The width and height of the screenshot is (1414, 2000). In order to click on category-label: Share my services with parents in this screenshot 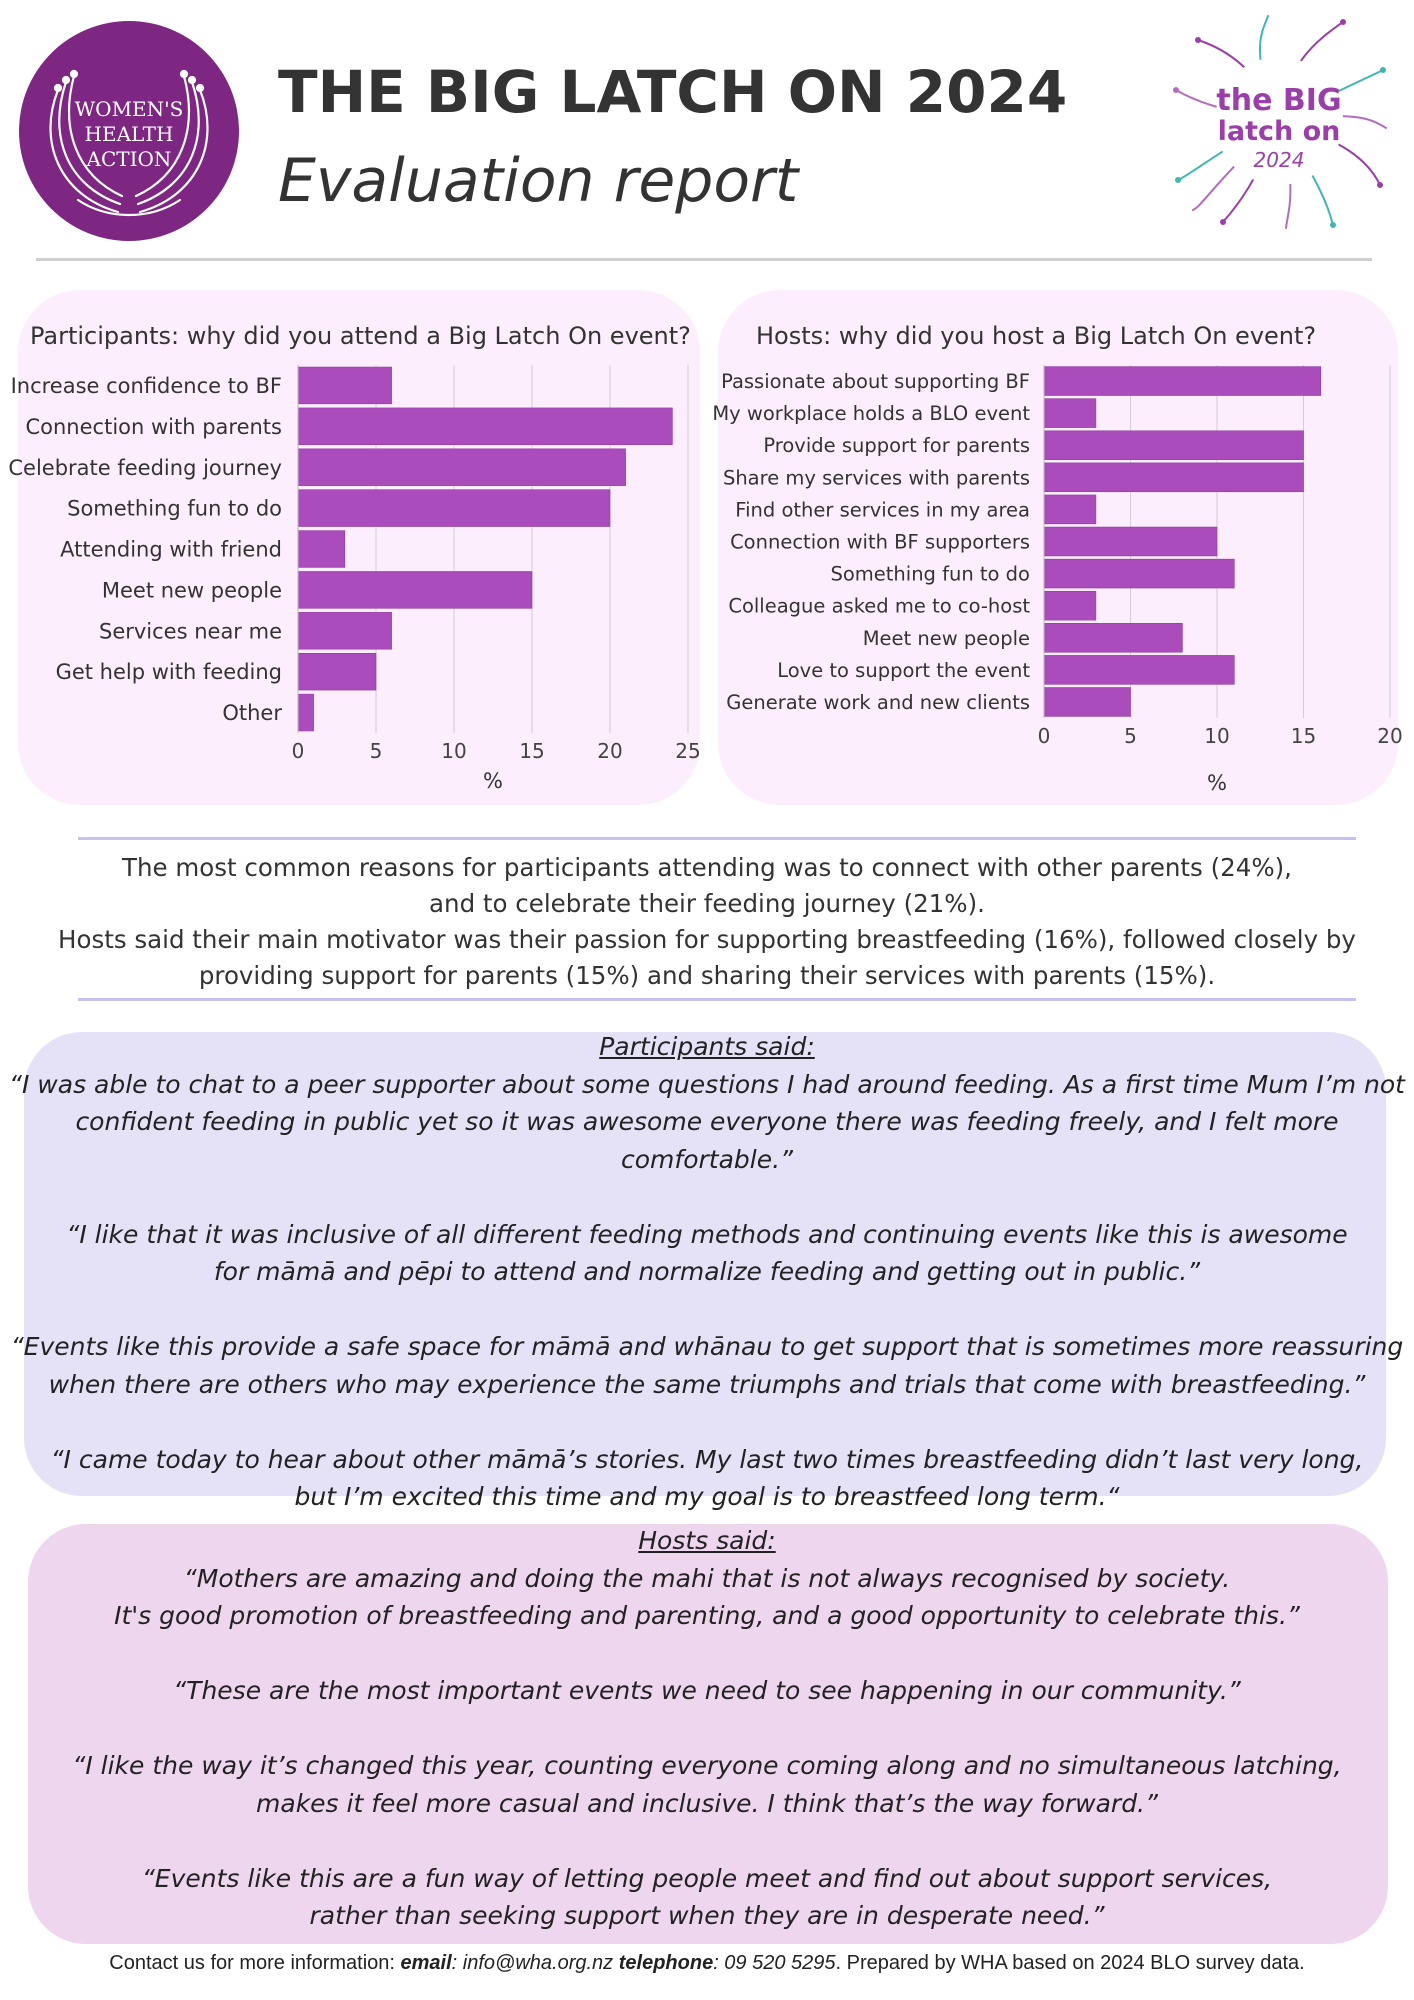, I will do `click(876, 477)`.